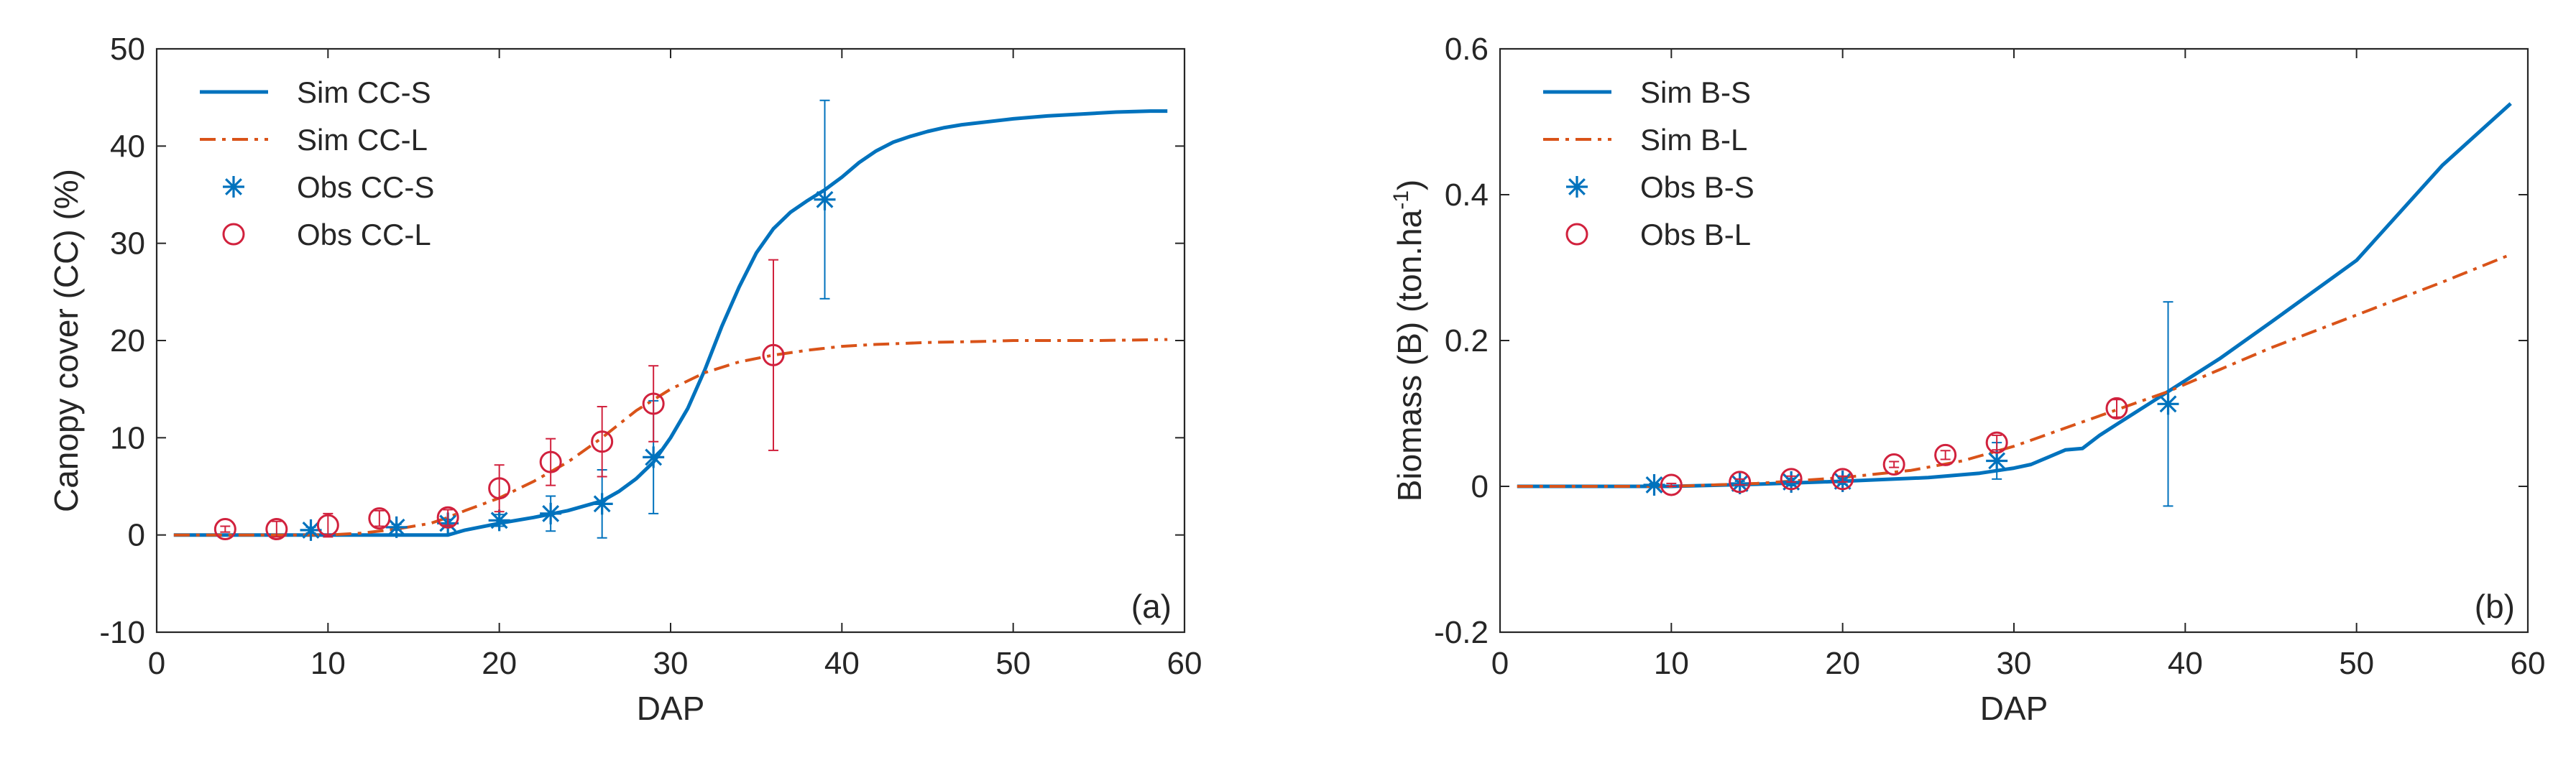  I want to click on y-axis-label-text: Canopy cover (CC) (%), so click(66, 340).